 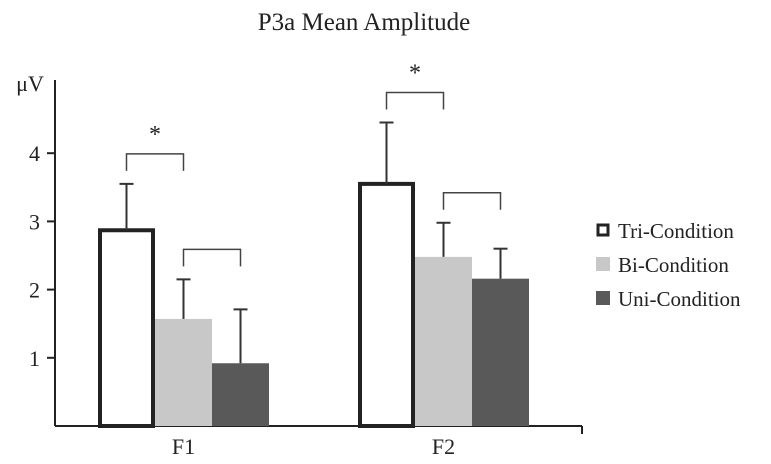 I want to click on bar-f1-tri-condition, so click(x=126, y=328).